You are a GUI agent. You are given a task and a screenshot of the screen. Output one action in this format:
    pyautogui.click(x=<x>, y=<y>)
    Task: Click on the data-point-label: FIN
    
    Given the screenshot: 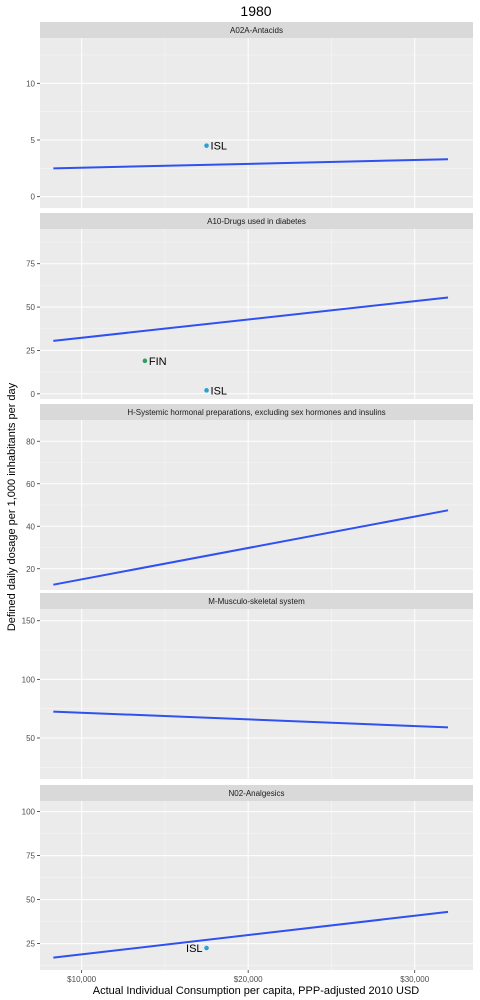 What is the action you would take?
    pyautogui.click(x=158, y=362)
    